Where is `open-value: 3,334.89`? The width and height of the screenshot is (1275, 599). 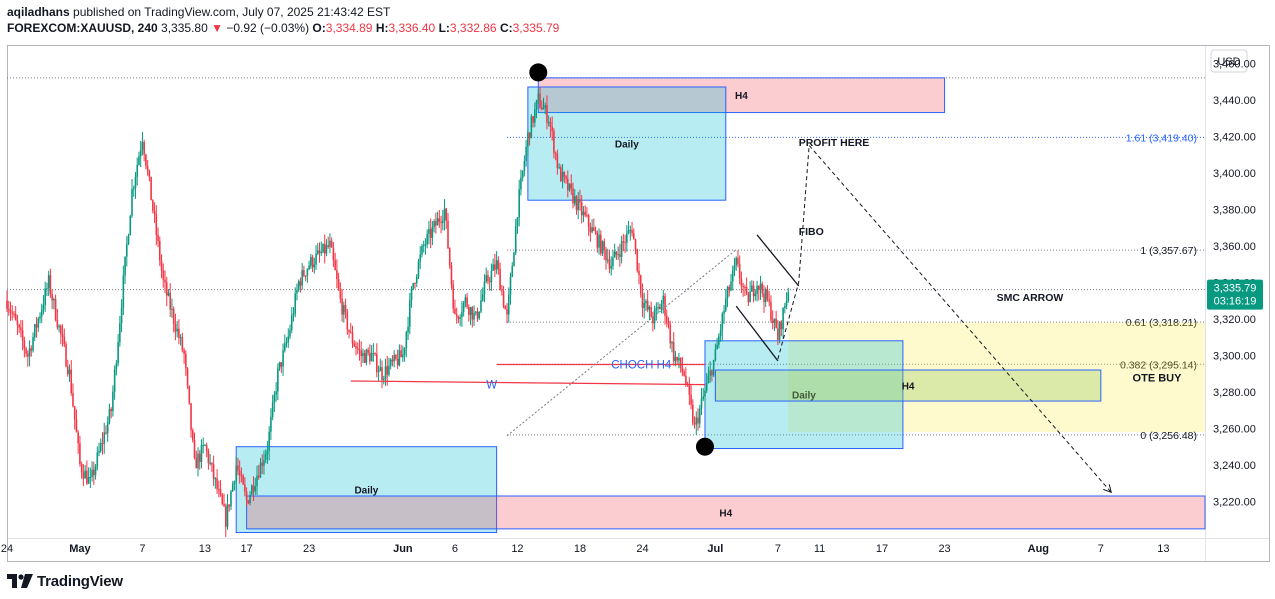 open-value: 3,334.89 is located at coordinates (349, 28).